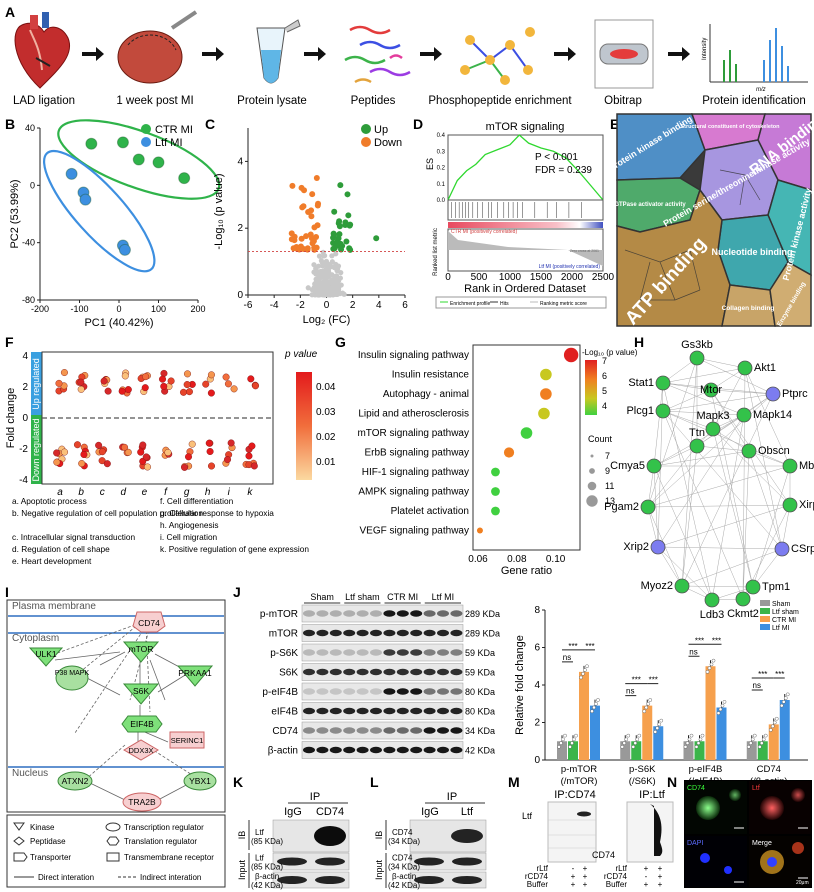 The image size is (814, 892). Describe the element at coordinates (603, 855) in the screenshot. I see `m-band-label-2: CD74` at that location.